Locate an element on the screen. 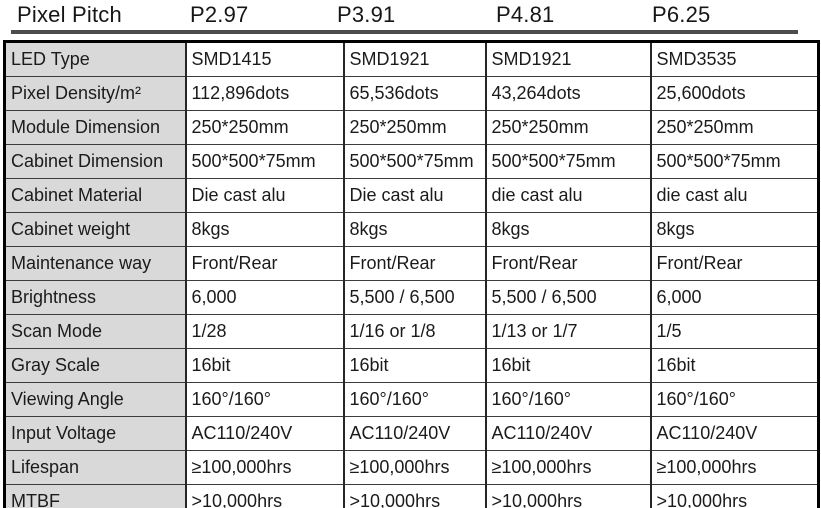  row-label: Cabinet Material is located at coordinates (95, 195).